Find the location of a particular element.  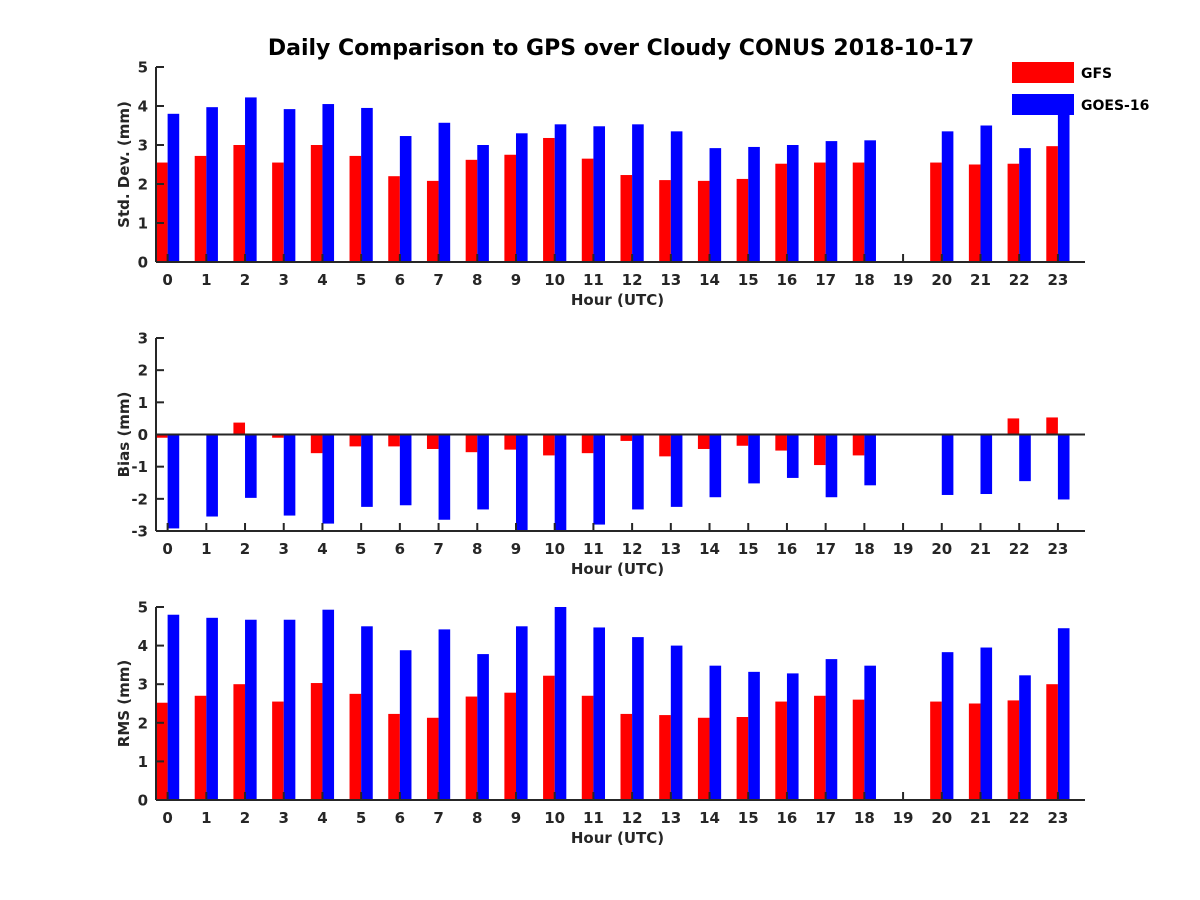

x-tick-label-bias: 4 is located at coordinates (322, 549).